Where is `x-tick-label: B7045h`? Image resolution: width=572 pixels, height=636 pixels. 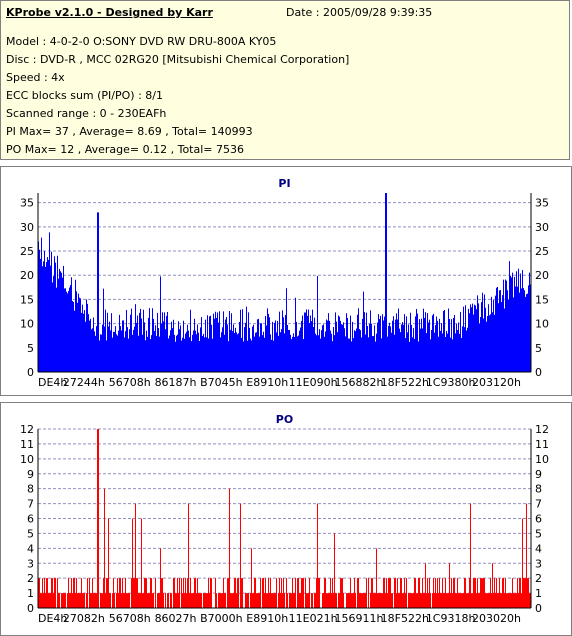
x-tick-label: B7045h is located at coordinates (221, 382).